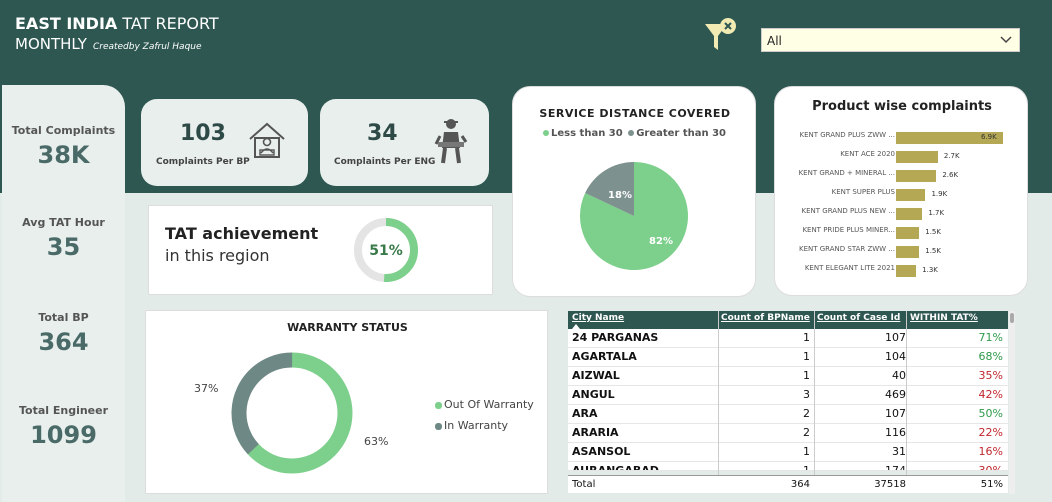 This screenshot has height=502, width=1052. Describe the element at coordinates (451, 141) in the screenshot. I see `engineer-icon` at that location.